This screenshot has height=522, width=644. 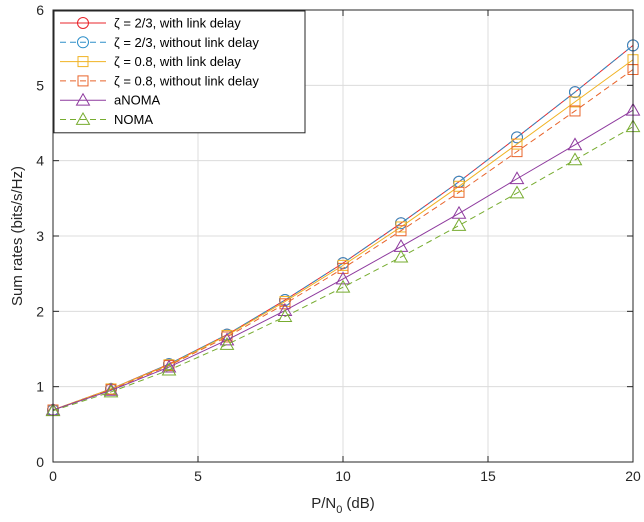 I want to click on y-tick-label: 2, so click(x=40, y=311).